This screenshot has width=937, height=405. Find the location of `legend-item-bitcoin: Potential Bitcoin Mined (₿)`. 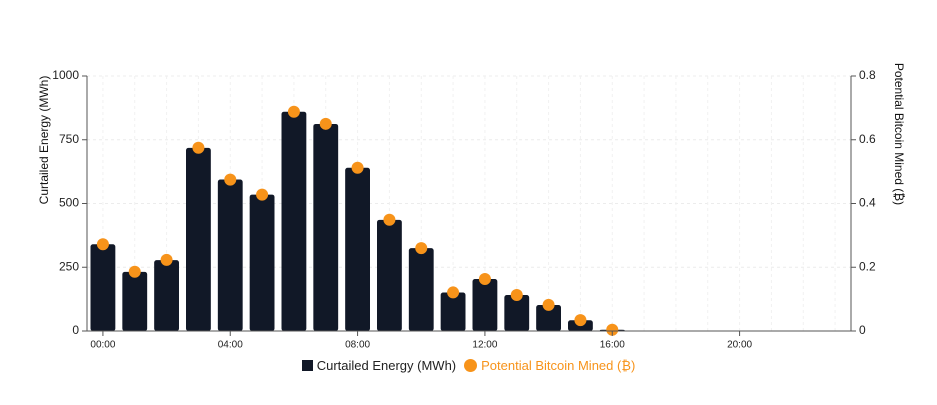

legend-item-bitcoin: Potential Bitcoin Mined (₿) is located at coordinates (549, 365).